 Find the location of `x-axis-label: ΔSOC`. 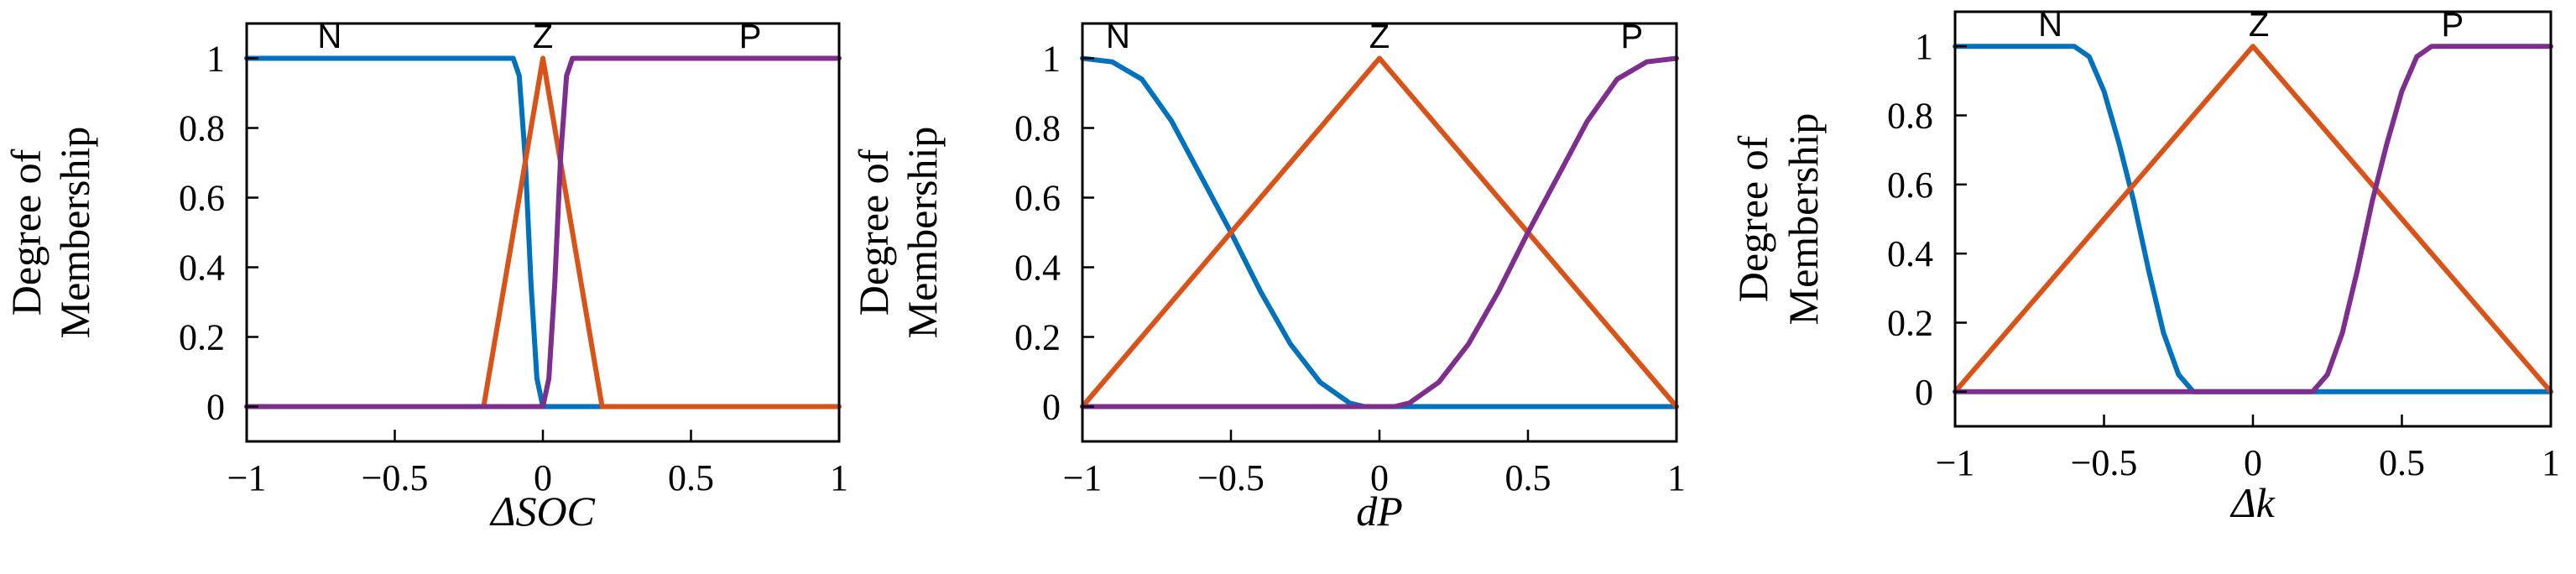

x-axis-label: ΔSOC is located at coordinates (542, 511).